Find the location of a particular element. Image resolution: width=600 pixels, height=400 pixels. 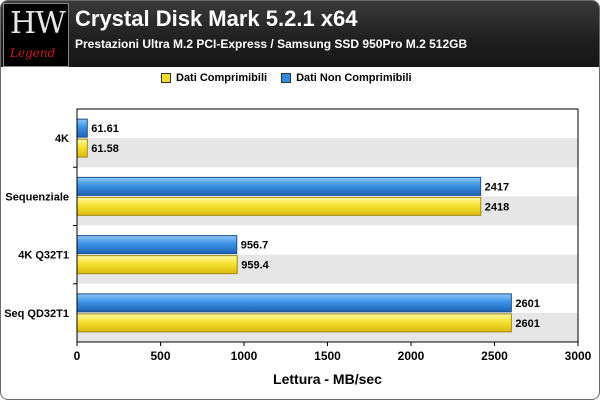

data-label-compressible: 959.4 is located at coordinates (255, 266).